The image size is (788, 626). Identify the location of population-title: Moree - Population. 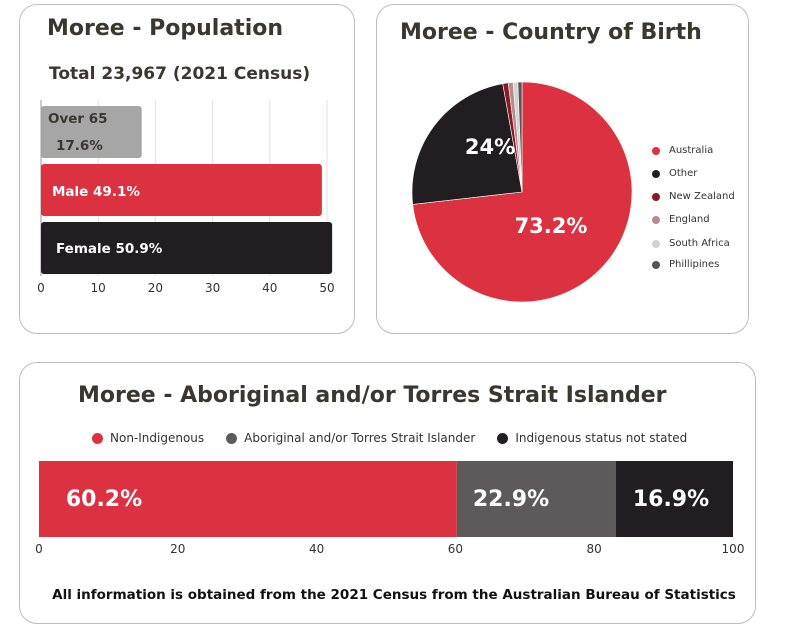
(165, 28).